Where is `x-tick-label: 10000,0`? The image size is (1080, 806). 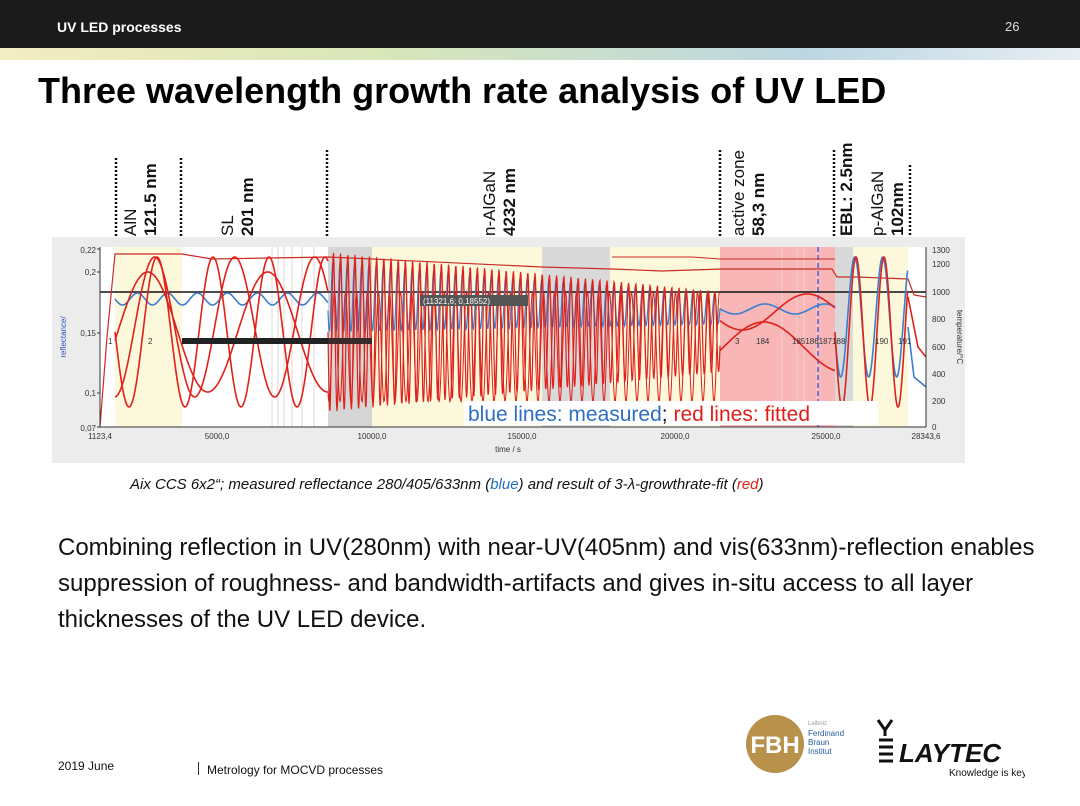 x-tick-label: 10000,0 is located at coordinates (372, 436).